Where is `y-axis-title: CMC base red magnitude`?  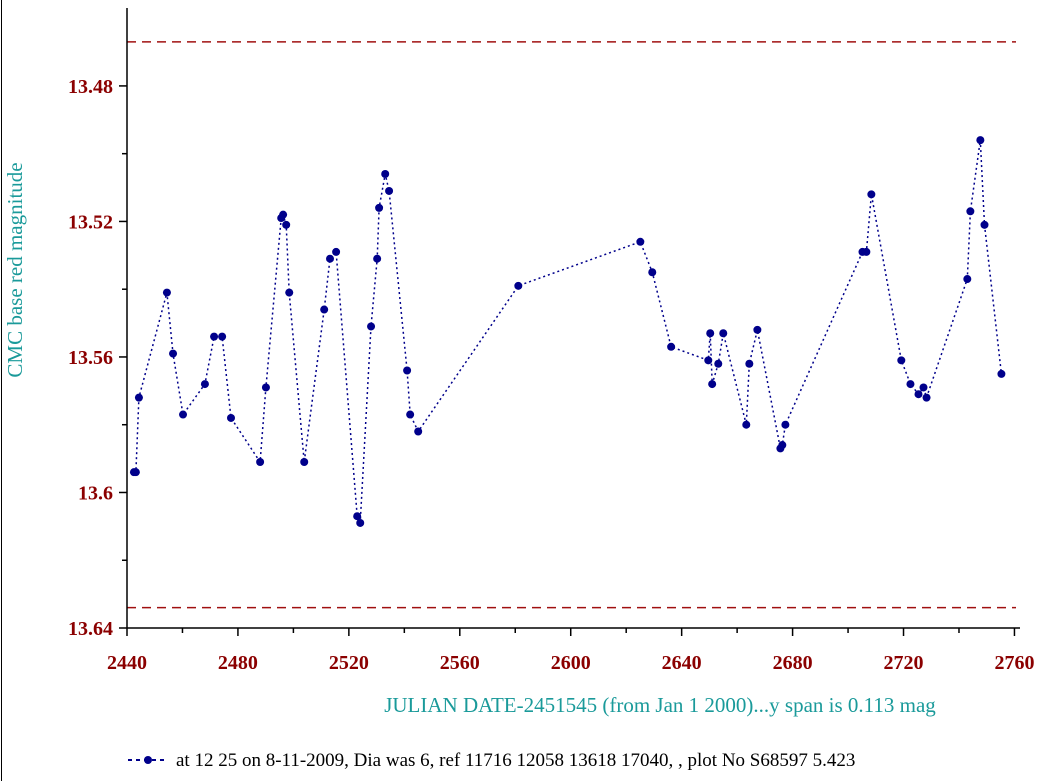 y-axis-title: CMC base red magnitude is located at coordinates (15, 269).